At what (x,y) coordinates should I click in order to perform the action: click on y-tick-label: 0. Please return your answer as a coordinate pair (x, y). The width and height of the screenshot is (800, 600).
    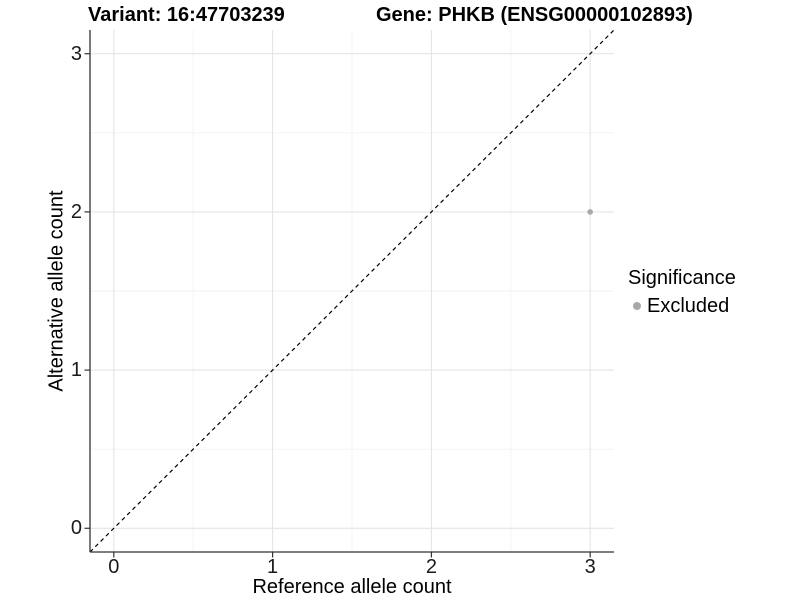
    Looking at the image, I should click on (76, 528).